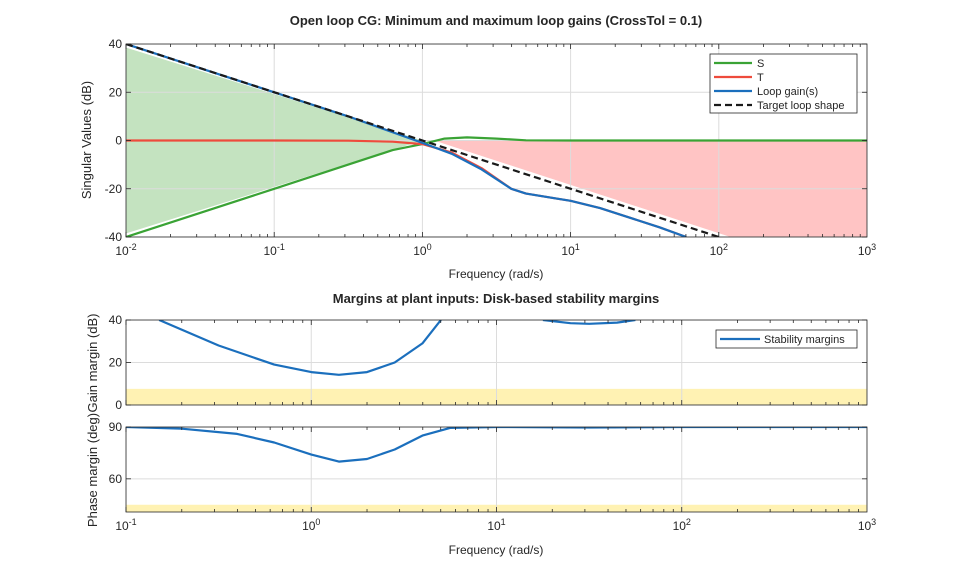  What do you see at coordinates (86, 140) in the screenshot?
I see `y-axis-label: Singular Values (dB)` at bounding box center [86, 140].